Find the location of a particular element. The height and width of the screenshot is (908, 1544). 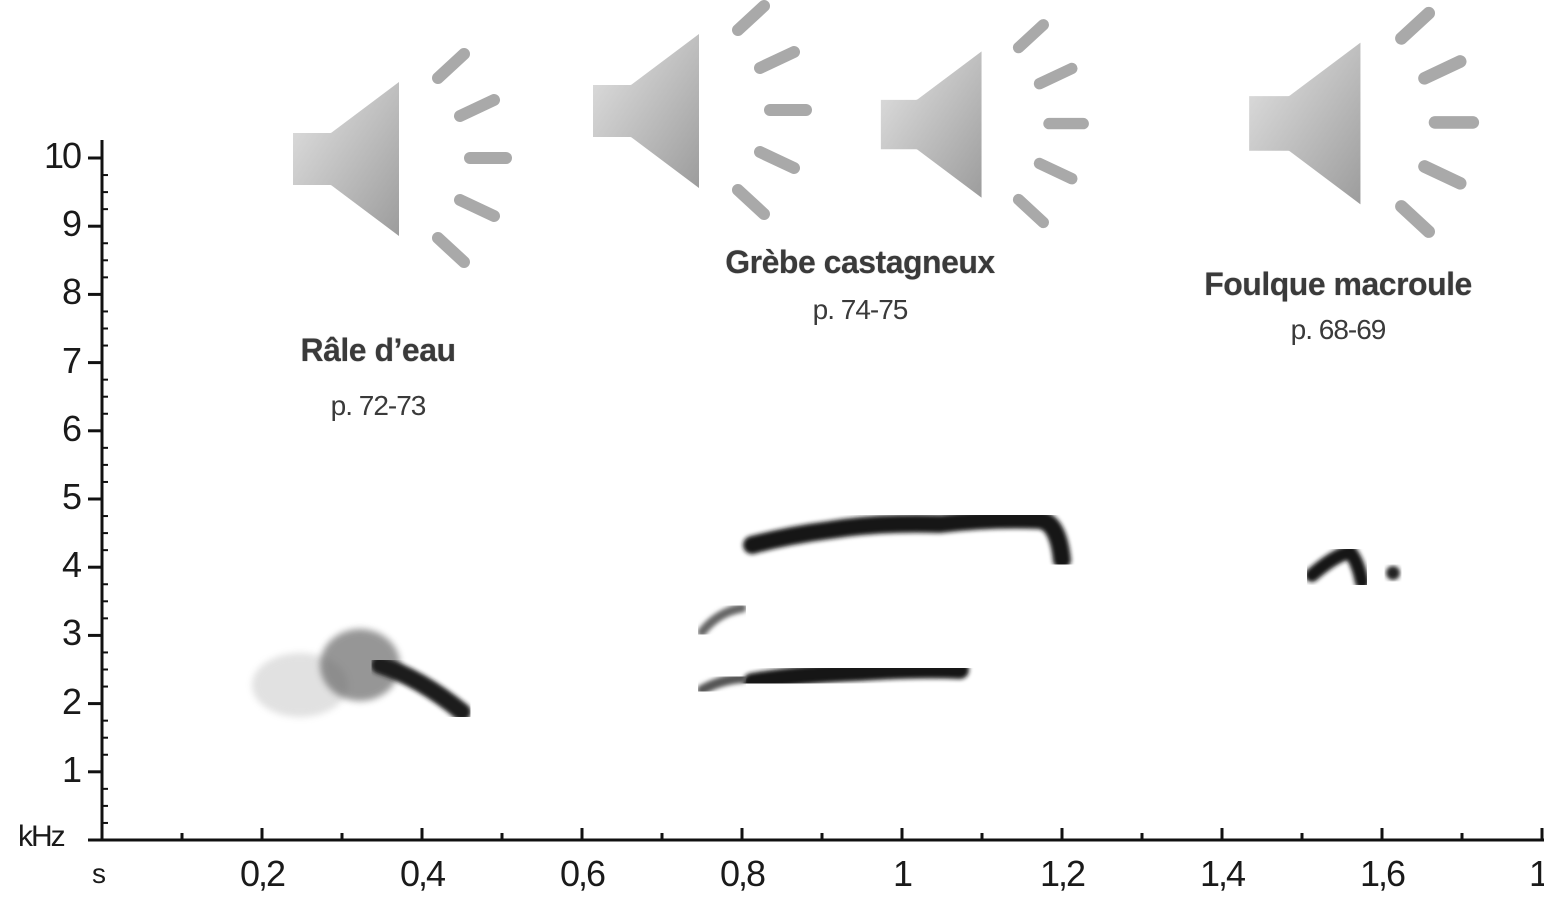

x-tick-label: 1,2 is located at coordinates (1062, 873).